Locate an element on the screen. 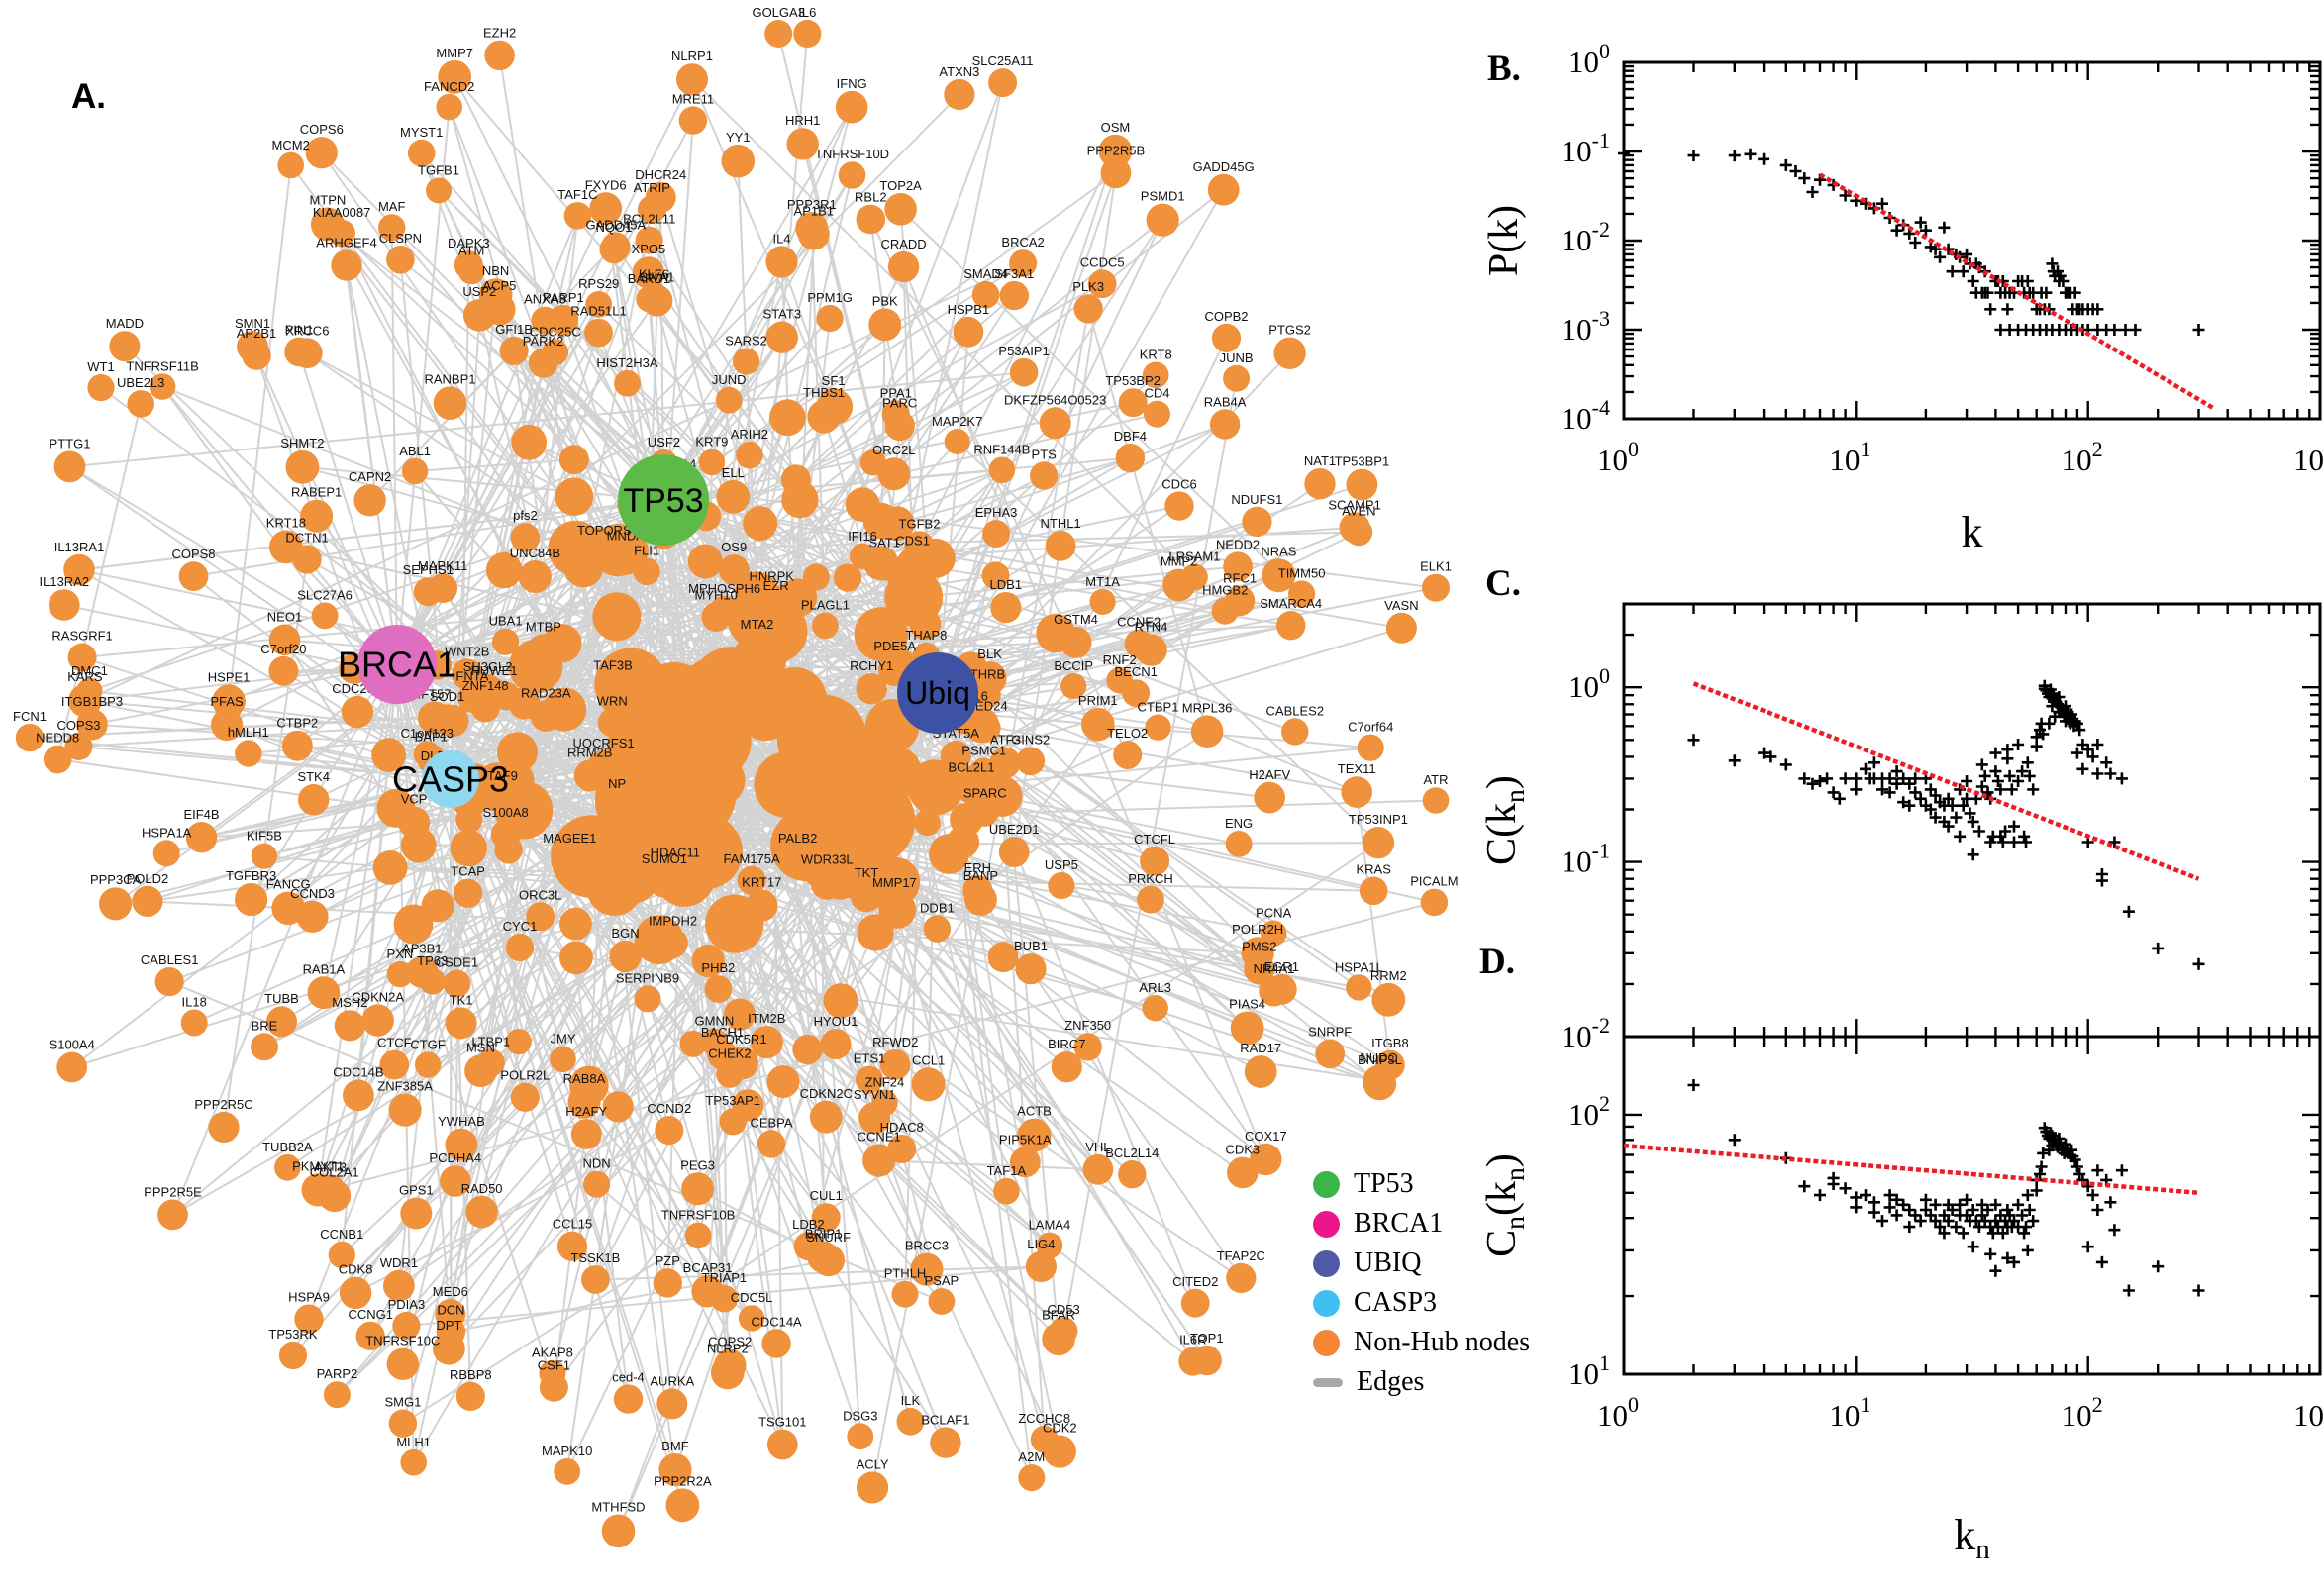 The height and width of the screenshot is (1596, 2323). node-label: CSDE1 is located at coordinates (457, 961).